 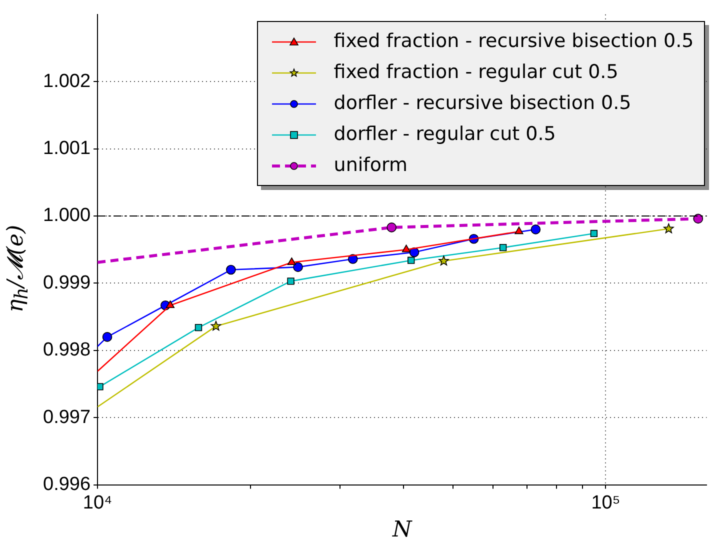 I want to click on legend-label: uniform, so click(x=371, y=165).